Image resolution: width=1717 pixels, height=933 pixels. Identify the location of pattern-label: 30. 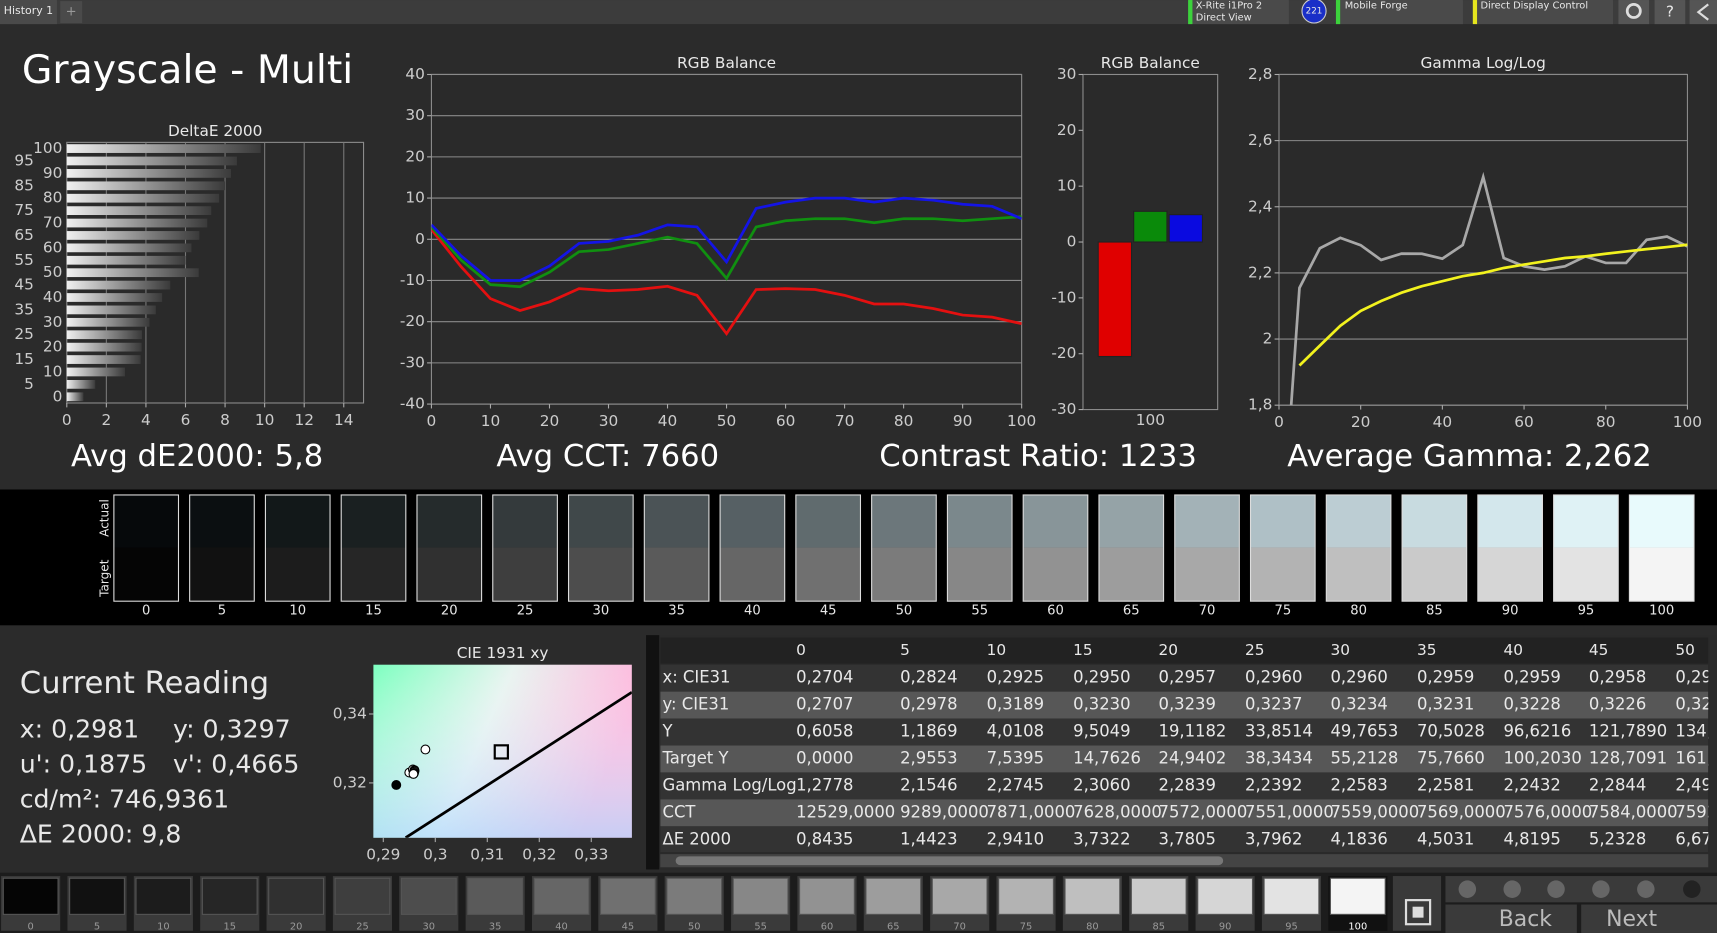
(429, 926).